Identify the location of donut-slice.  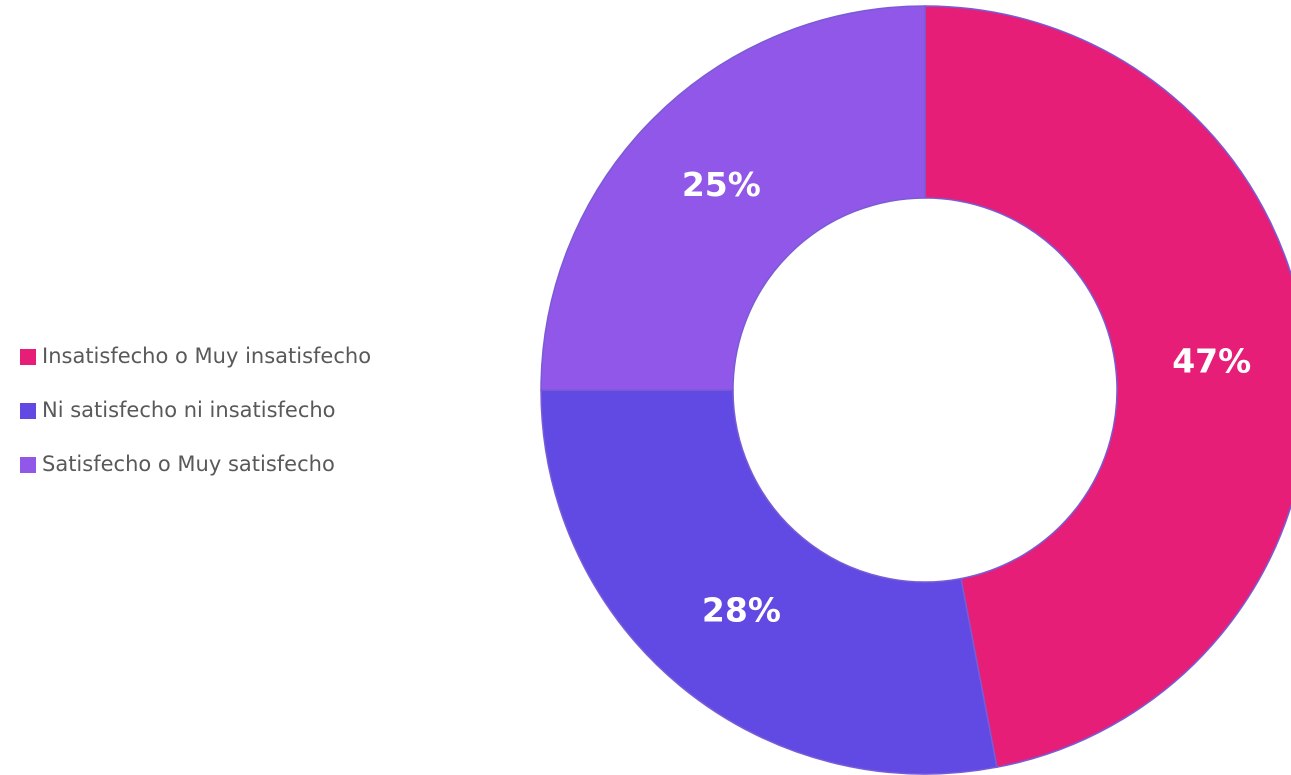
(733, 198).